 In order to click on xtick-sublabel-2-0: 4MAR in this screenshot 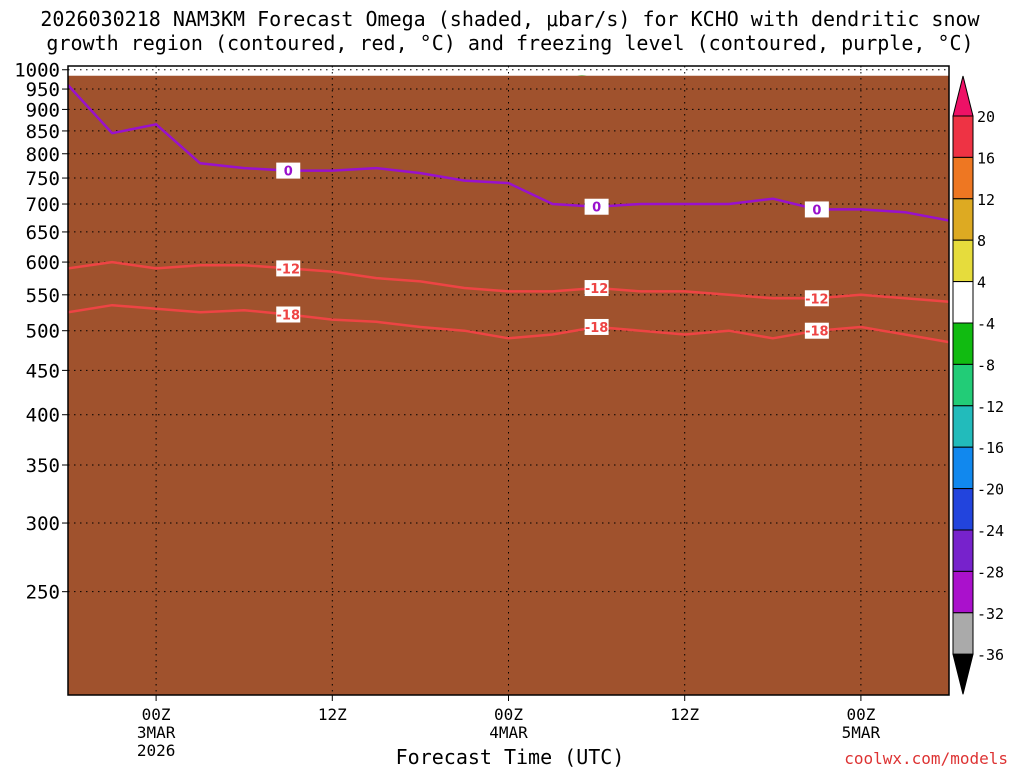, I will do `click(508, 732)`.